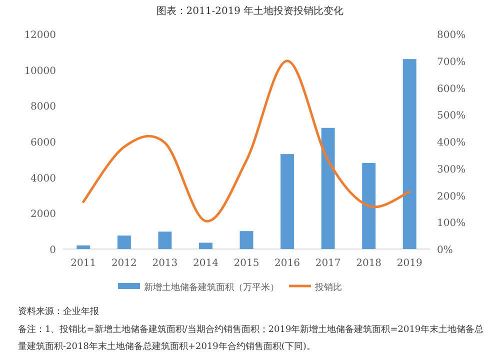  What do you see at coordinates (40, 71) in the screenshot?
I see `y-tick-label: 10000` at bounding box center [40, 71].